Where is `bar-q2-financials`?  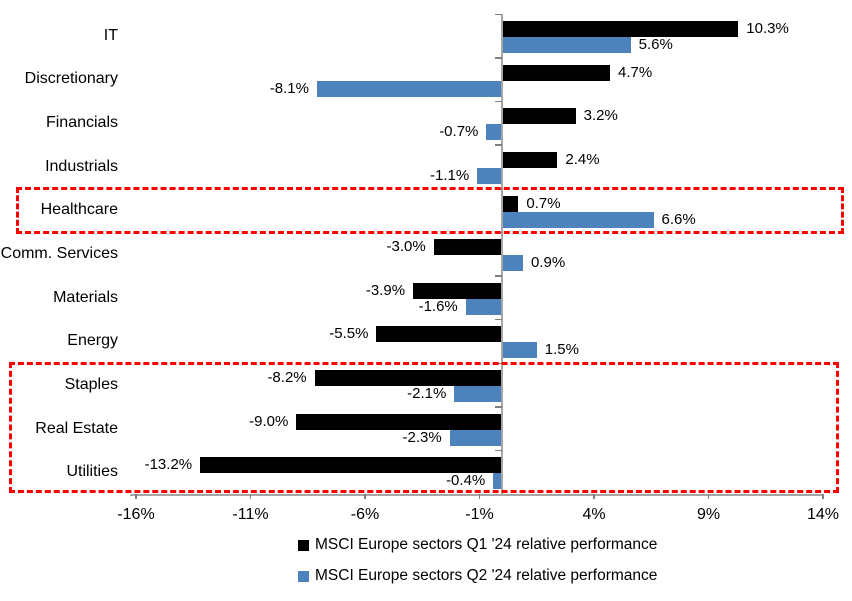
bar-q2-financials is located at coordinates (494, 132).